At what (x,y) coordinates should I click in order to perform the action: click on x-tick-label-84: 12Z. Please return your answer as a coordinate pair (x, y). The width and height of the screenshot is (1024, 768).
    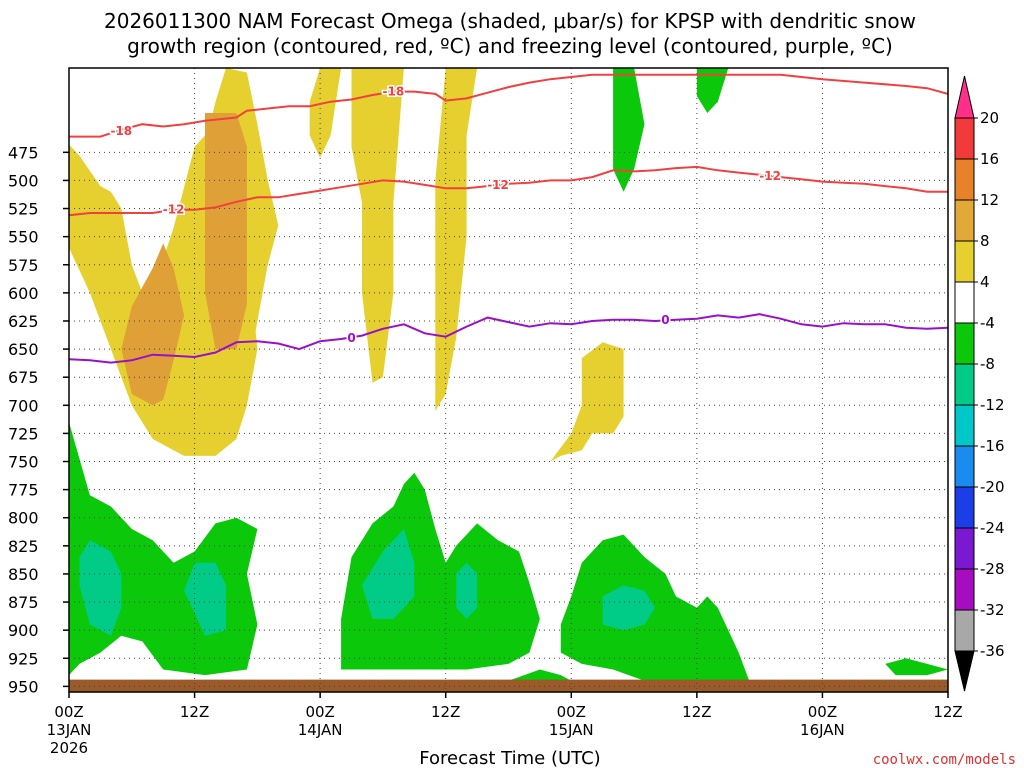
    Looking at the image, I should click on (947, 712).